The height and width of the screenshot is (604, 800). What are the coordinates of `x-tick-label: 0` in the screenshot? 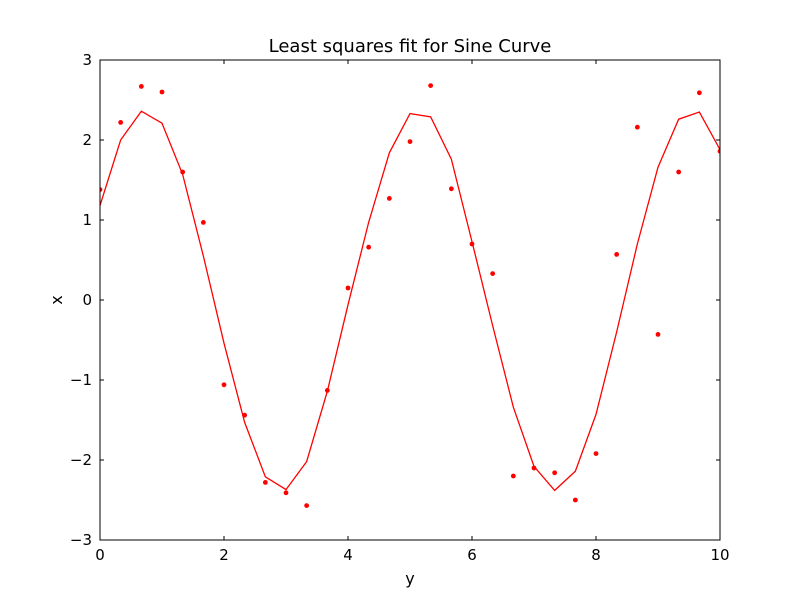 It's located at (100, 555).